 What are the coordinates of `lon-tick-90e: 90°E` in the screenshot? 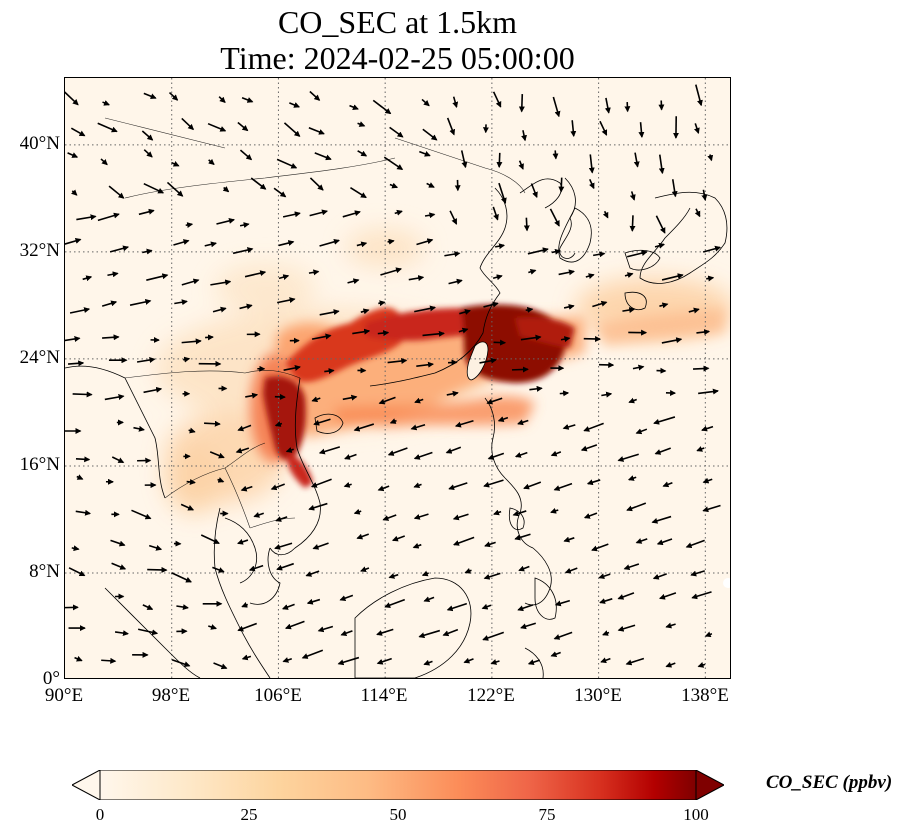 It's located at (64, 695).